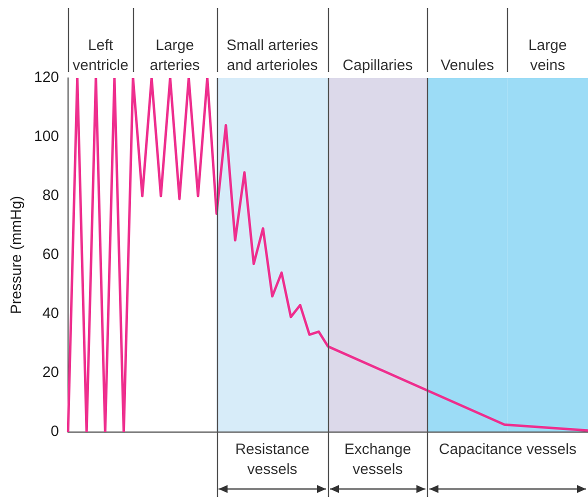  What do you see at coordinates (51, 195) in the screenshot?
I see `y-tick-label: 80` at bounding box center [51, 195].